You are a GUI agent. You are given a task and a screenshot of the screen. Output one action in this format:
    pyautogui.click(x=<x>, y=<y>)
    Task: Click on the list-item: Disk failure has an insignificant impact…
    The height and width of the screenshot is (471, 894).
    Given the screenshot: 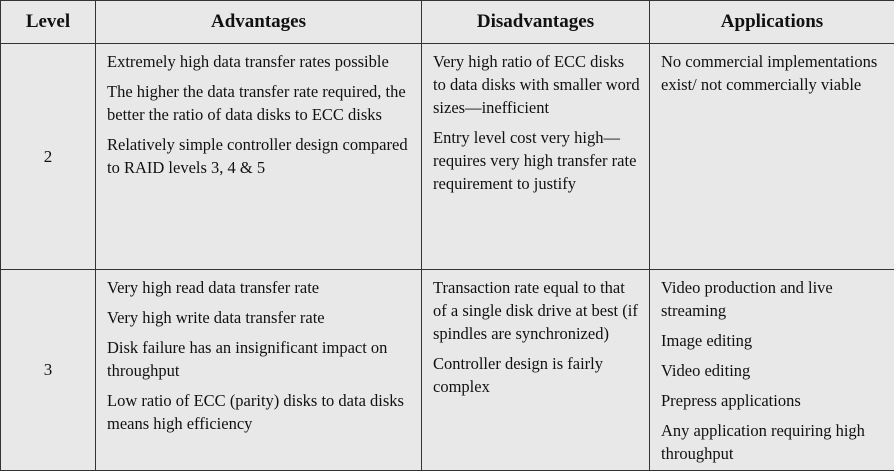 What is the action you would take?
    pyautogui.click(x=260, y=359)
    